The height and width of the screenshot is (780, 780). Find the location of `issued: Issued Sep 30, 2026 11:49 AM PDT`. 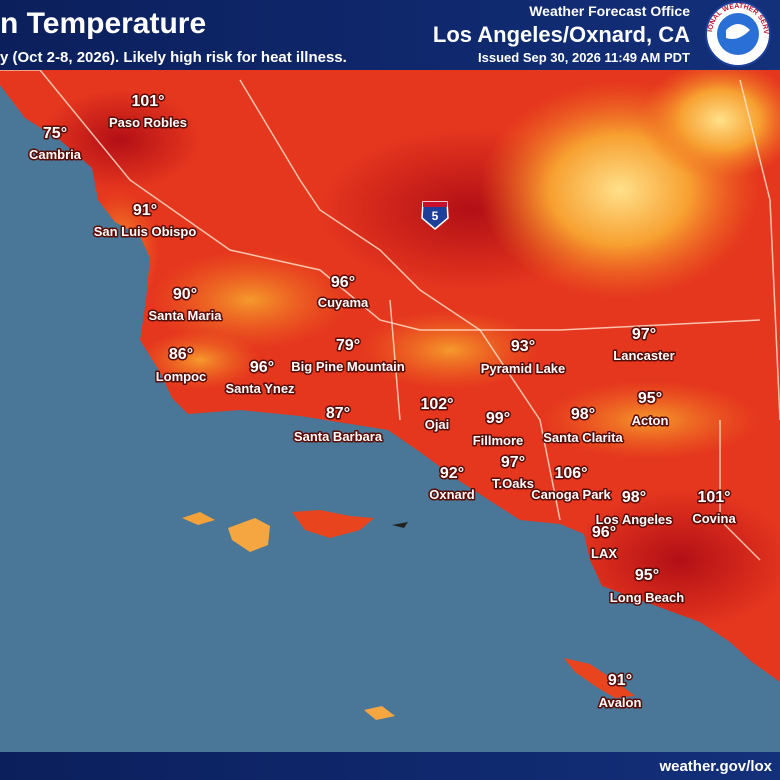

issued: Issued Sep 30, 2026 11:49 AM PDT is located at coordinates (584, 57).